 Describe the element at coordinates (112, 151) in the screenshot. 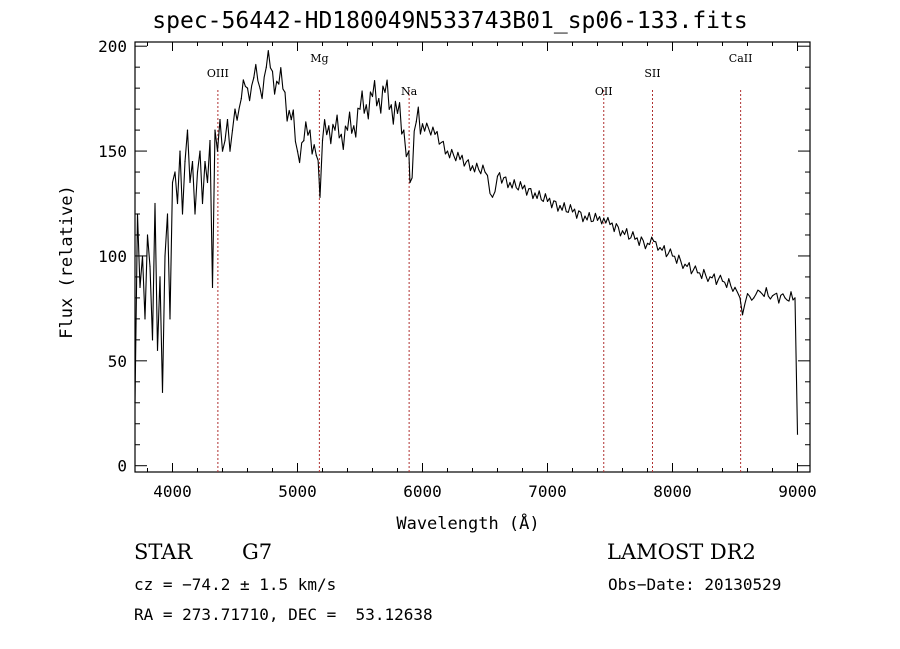

I see `y-tick-label: 150` at that location.